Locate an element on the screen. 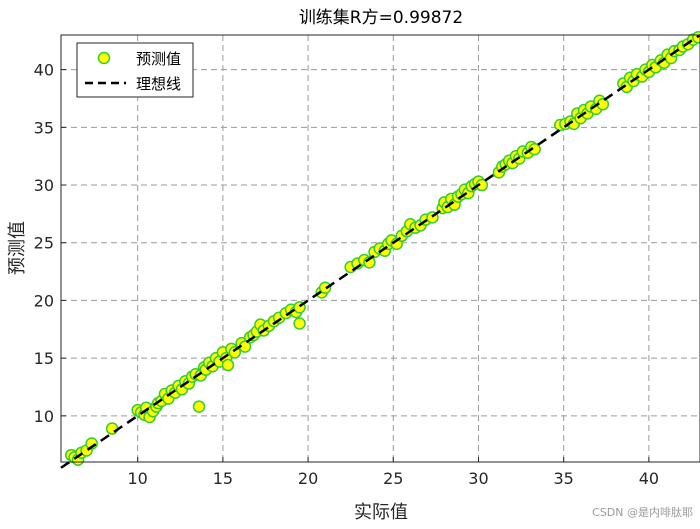 The image size is (700, 529). y-tick-label: 40 is located at coordinates (44, 70).